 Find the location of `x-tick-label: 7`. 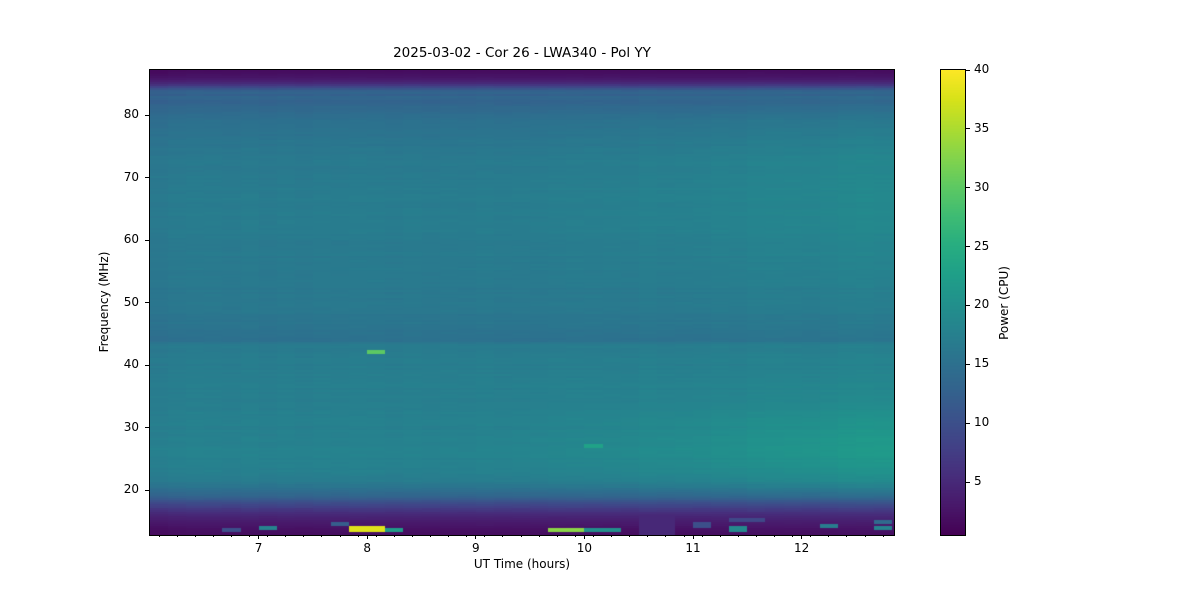

x-tick-label: 7 is located at coordinates (258, 548).